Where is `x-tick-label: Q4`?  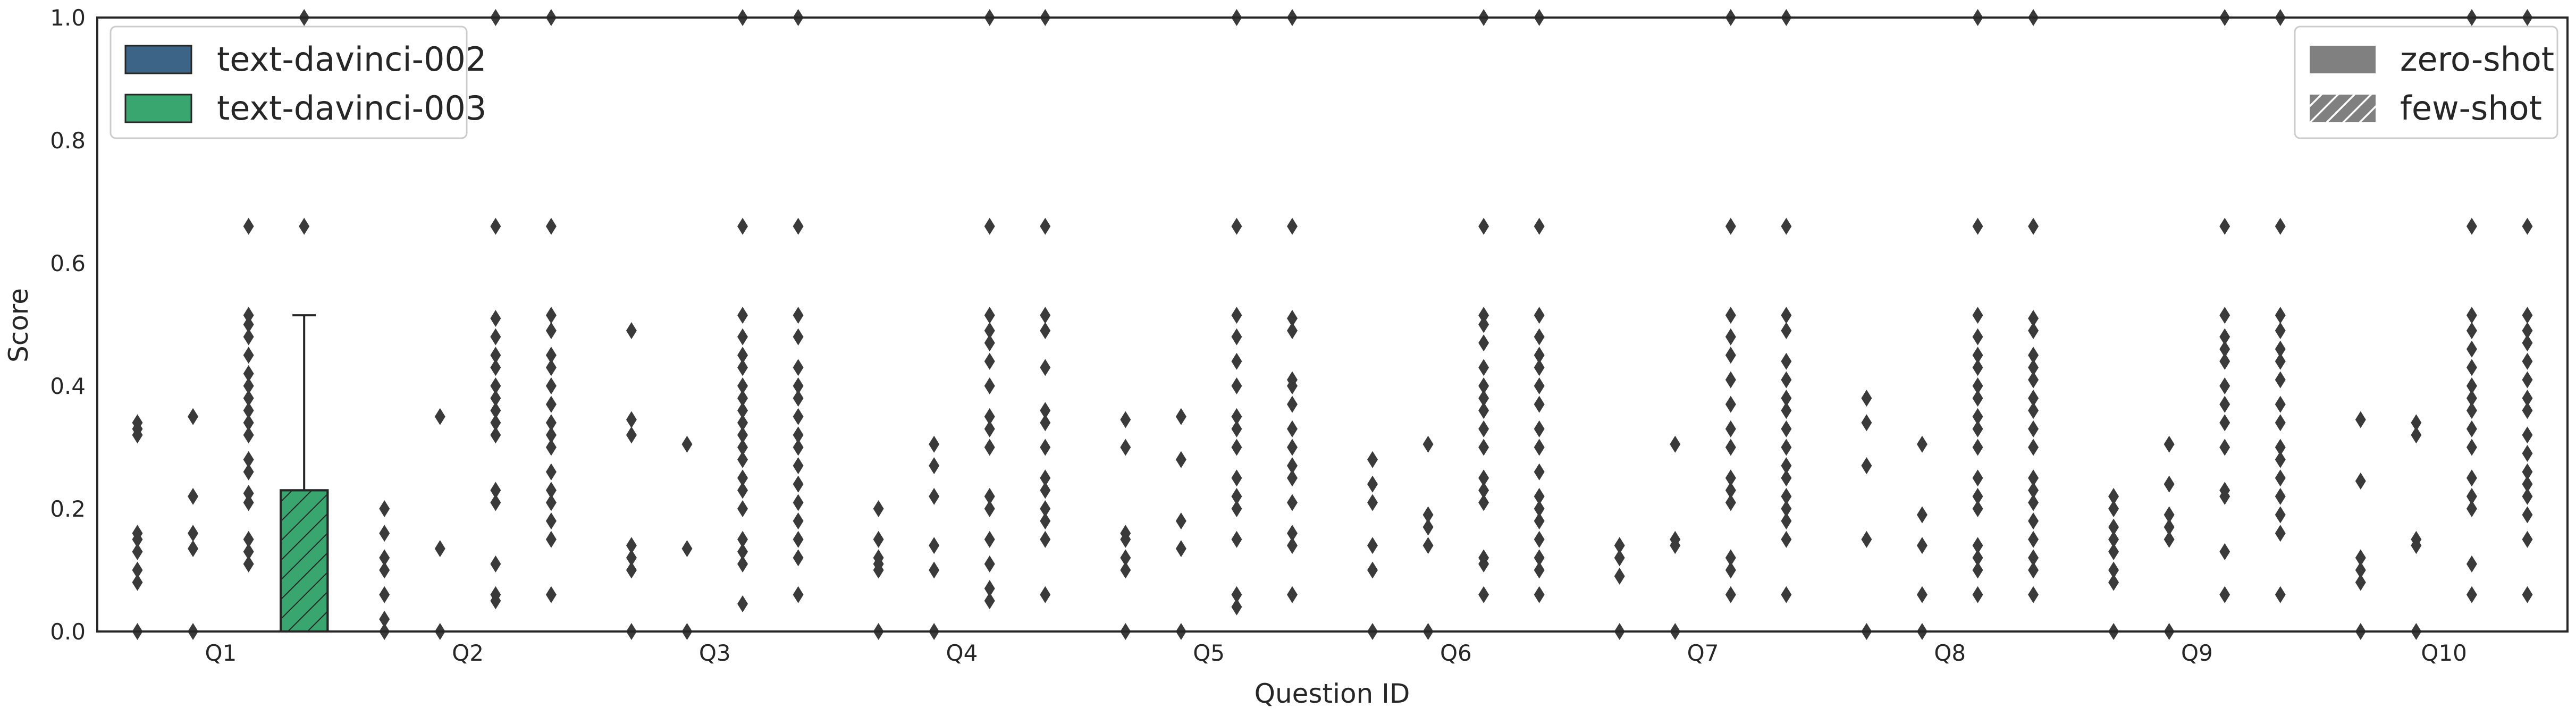 x-tick-label: Q4 is located at coordinates (962, 653).